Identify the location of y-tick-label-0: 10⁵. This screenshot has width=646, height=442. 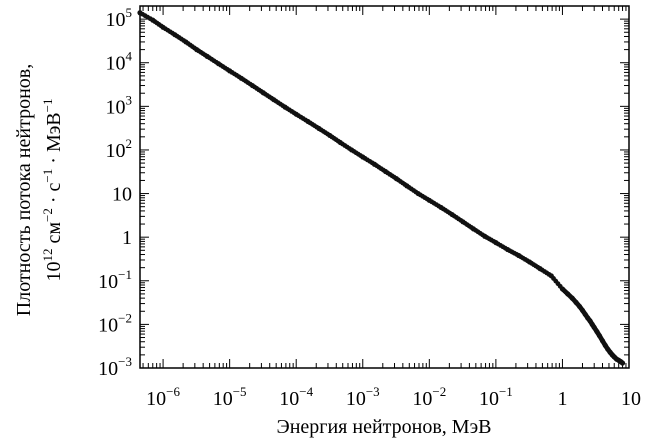
(119, 18).